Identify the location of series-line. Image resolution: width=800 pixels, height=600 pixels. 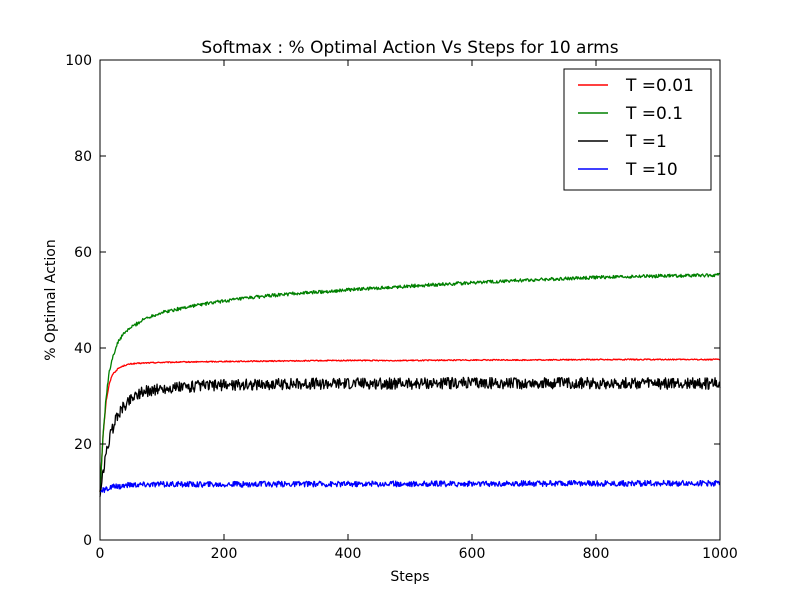
(410, 486).